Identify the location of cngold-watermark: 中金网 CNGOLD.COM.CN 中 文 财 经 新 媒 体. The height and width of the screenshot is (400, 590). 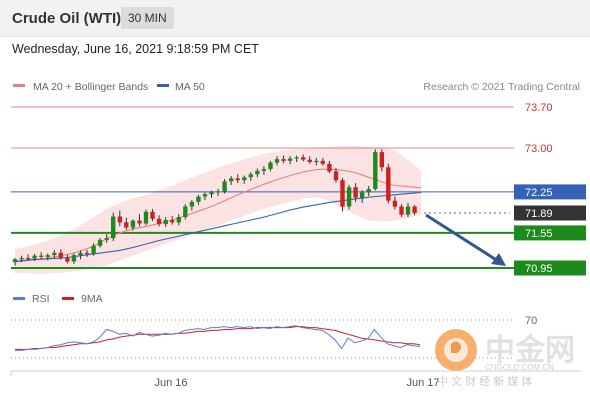
(505, 358).